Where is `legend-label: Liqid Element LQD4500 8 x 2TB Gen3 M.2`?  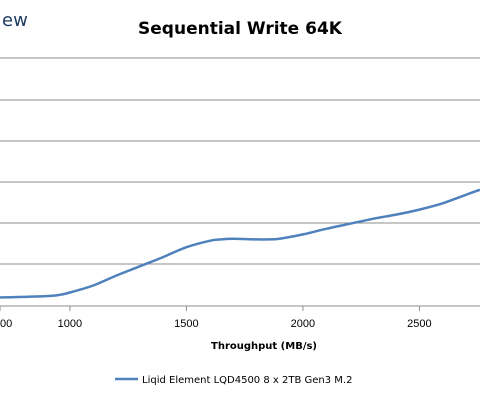
legend-label: Liqid Element LQD4500 8 x 2TB Gen3 M.2 is located at coordinates (247, 380).